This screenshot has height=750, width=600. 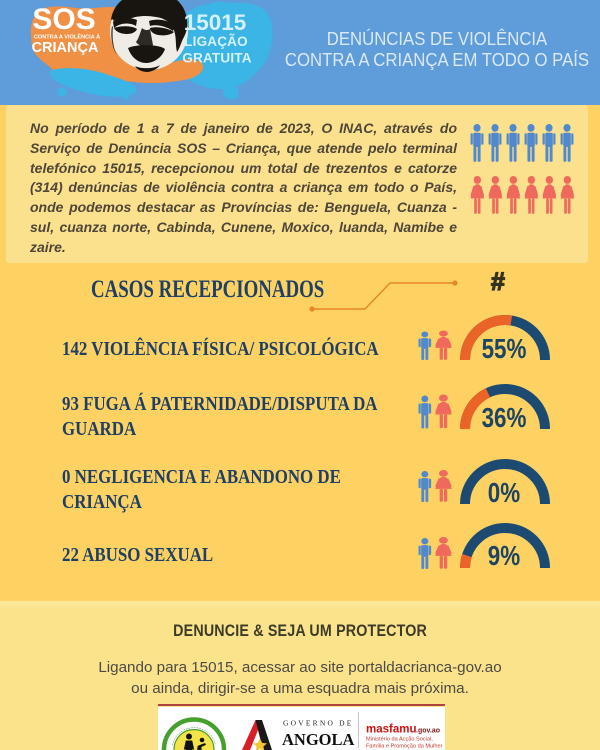 I want to click on svg-text: 9%, so click(x=504, y=556).